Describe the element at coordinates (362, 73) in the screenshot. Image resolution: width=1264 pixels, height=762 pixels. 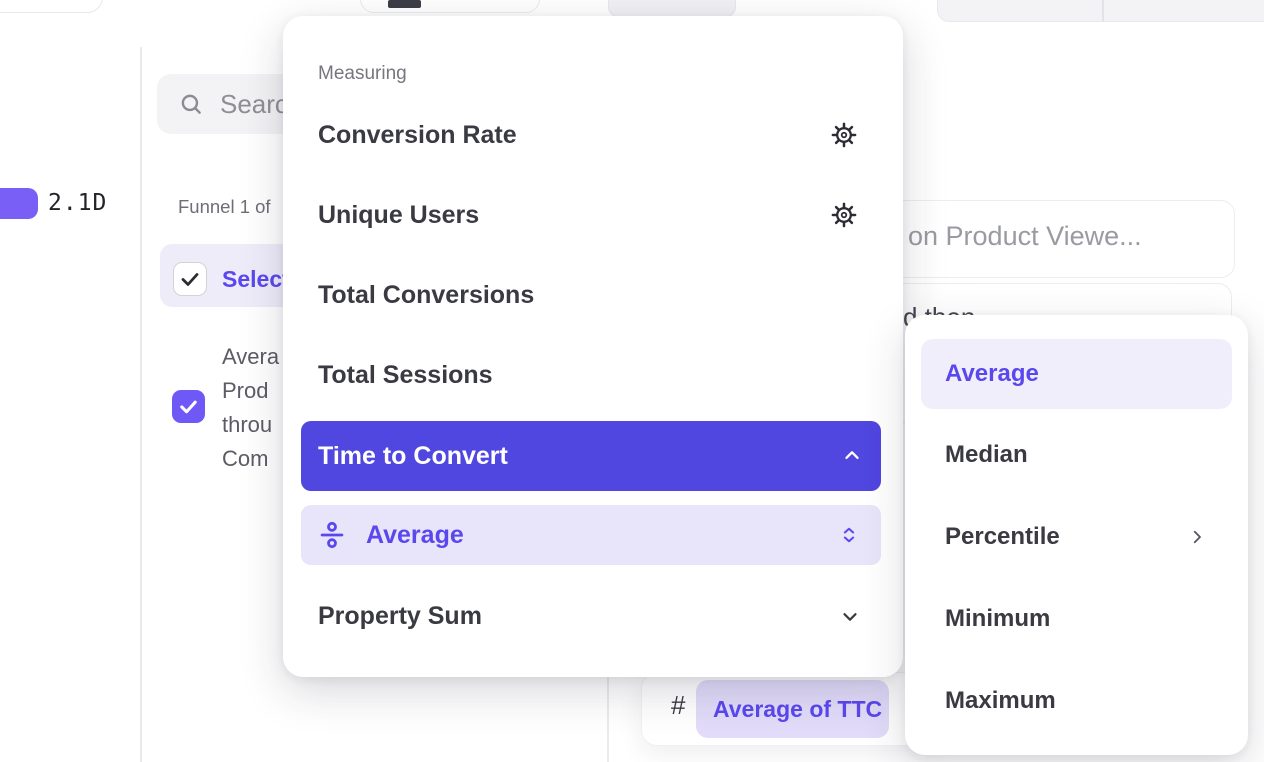
I see `measuring-menu-title: Measuring` at that location.